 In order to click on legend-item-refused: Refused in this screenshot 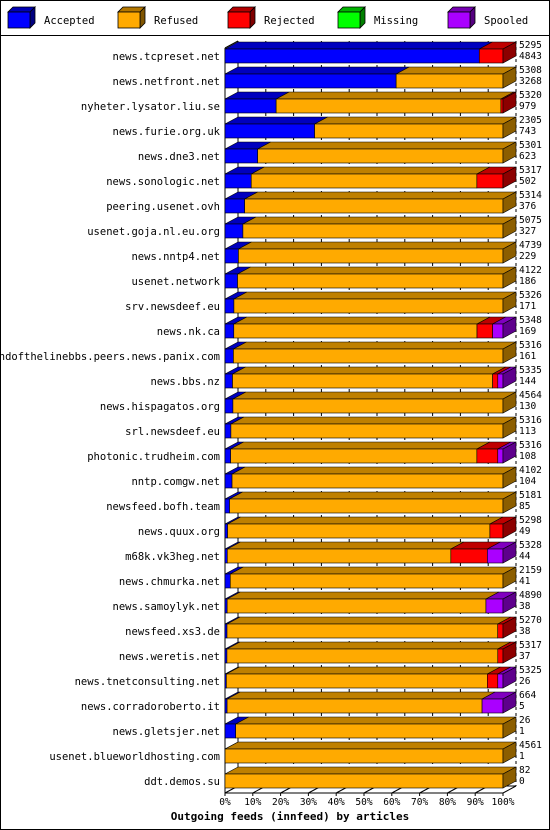, I will do `click(157, 17)`.